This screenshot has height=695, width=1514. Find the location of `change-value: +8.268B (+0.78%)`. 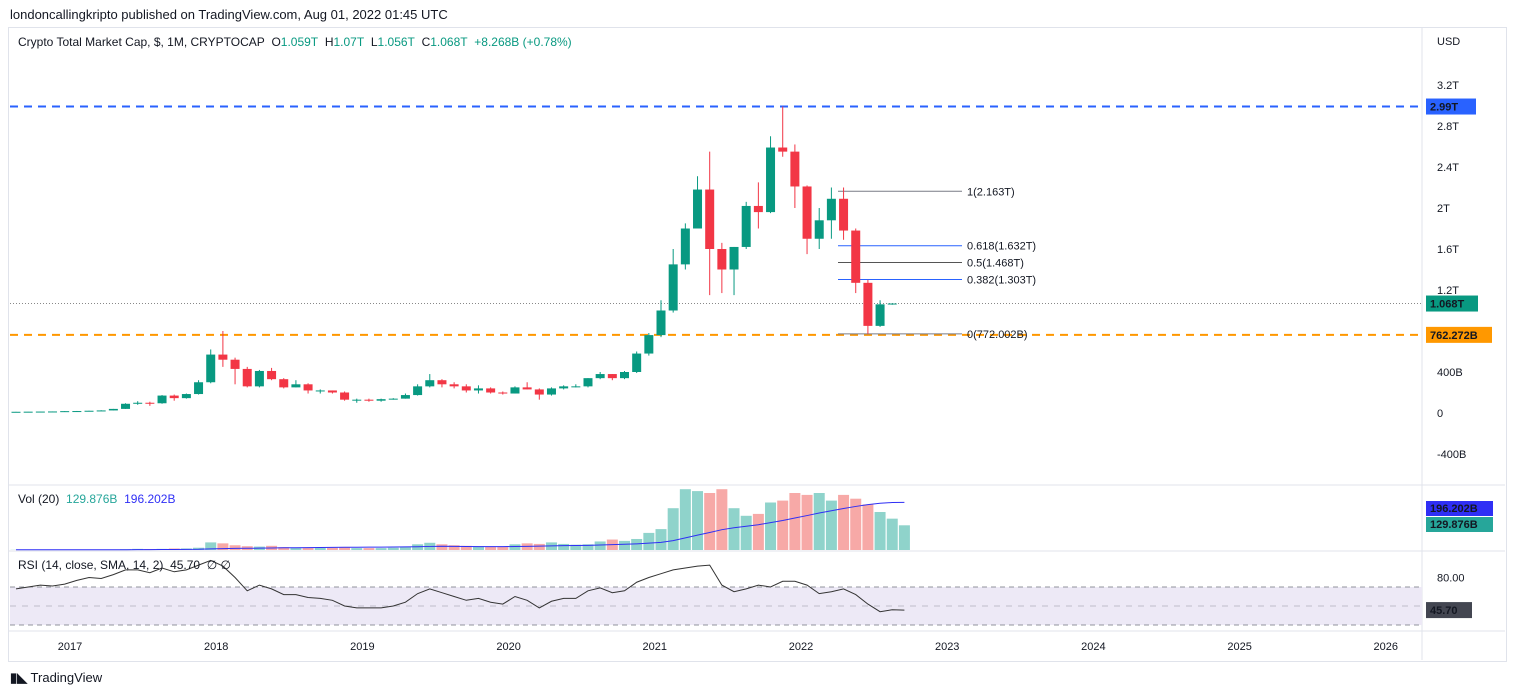

change-value: +8.268B (+0.78%) is located at coordinates (523, 42).